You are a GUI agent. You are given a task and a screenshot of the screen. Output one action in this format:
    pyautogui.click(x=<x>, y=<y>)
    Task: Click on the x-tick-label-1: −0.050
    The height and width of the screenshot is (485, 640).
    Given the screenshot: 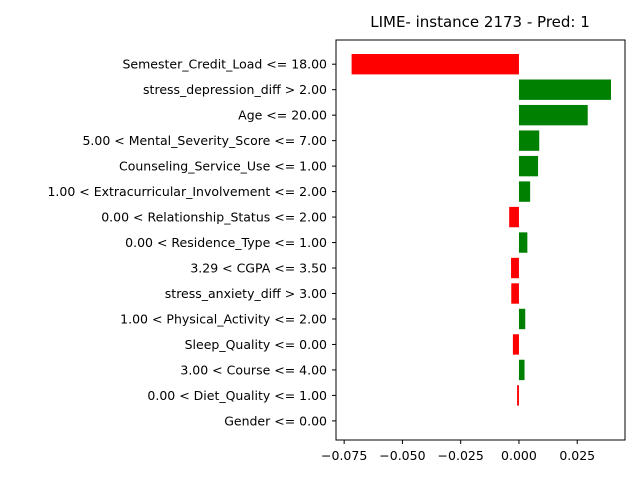 What is the action you would take?
    pyautogui.click(x=402, y=455)
    